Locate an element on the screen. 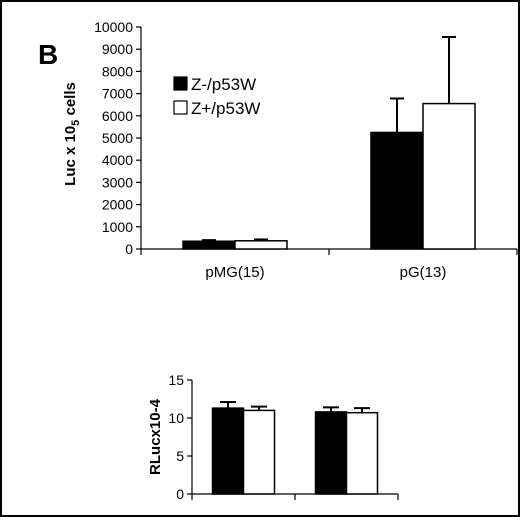 The image size is (520, 520). top-y-tick-label: 7000 is located at coordinates (117, 94).